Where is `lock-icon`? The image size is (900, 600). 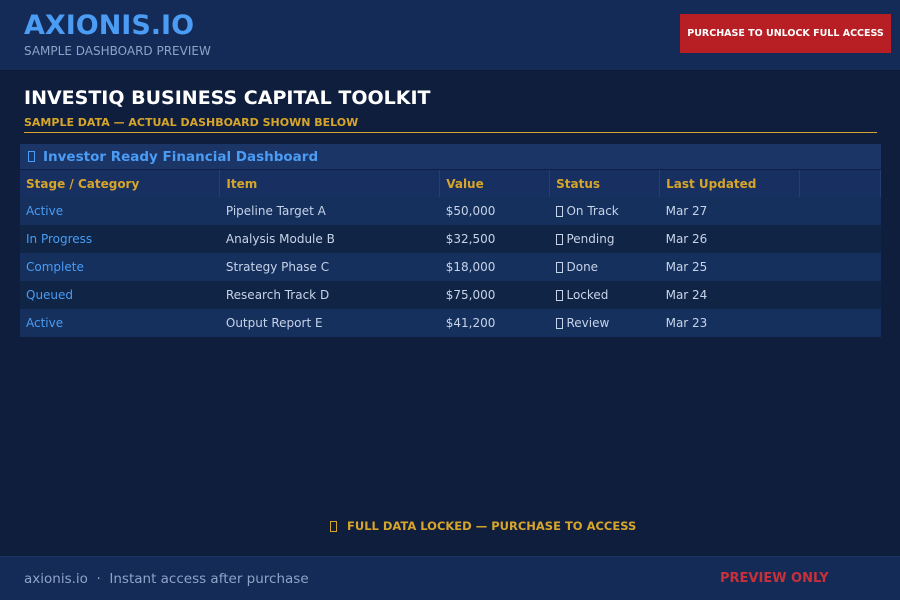 lock-icon is located at coordinates (333, 526).